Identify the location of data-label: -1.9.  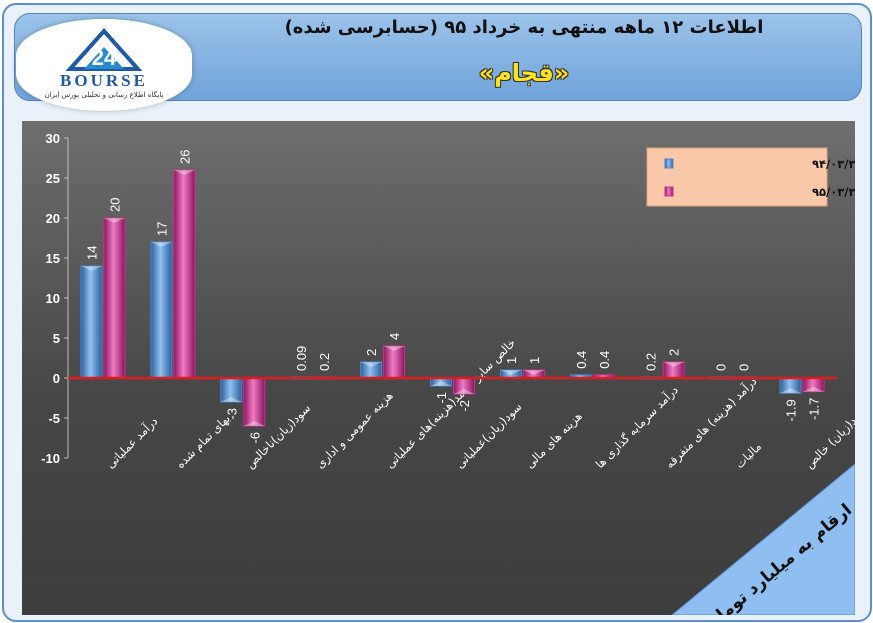
(791, 410).